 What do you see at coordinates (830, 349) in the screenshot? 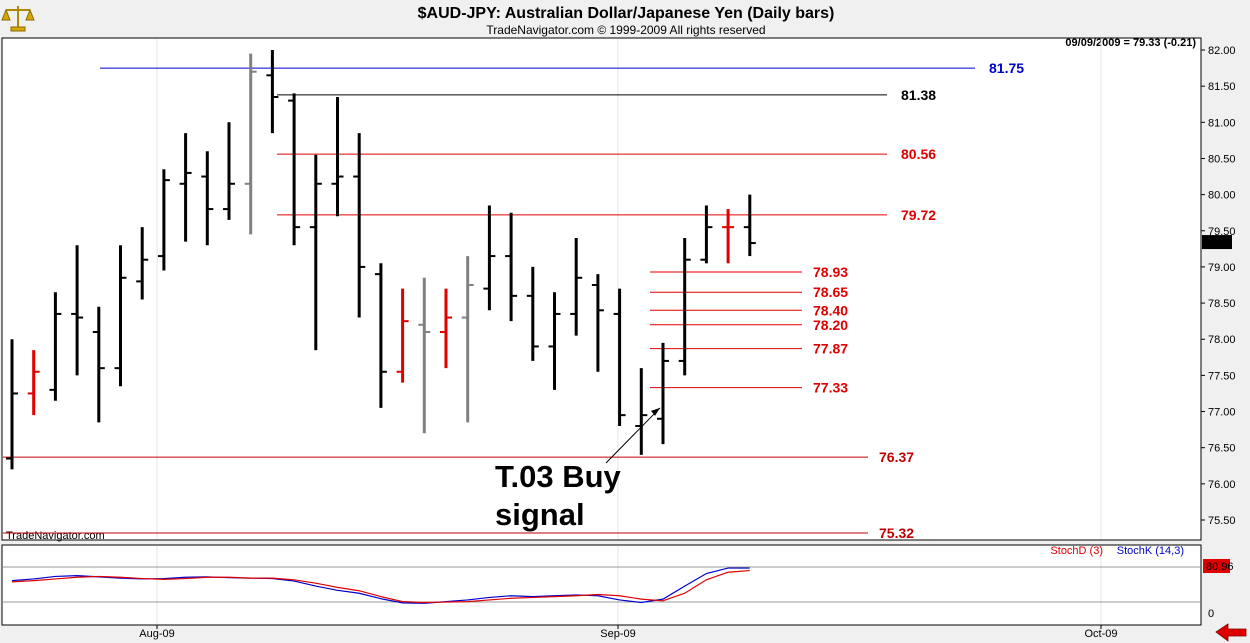
I see `level-label: 77.87` at bounding box center [830, 349].